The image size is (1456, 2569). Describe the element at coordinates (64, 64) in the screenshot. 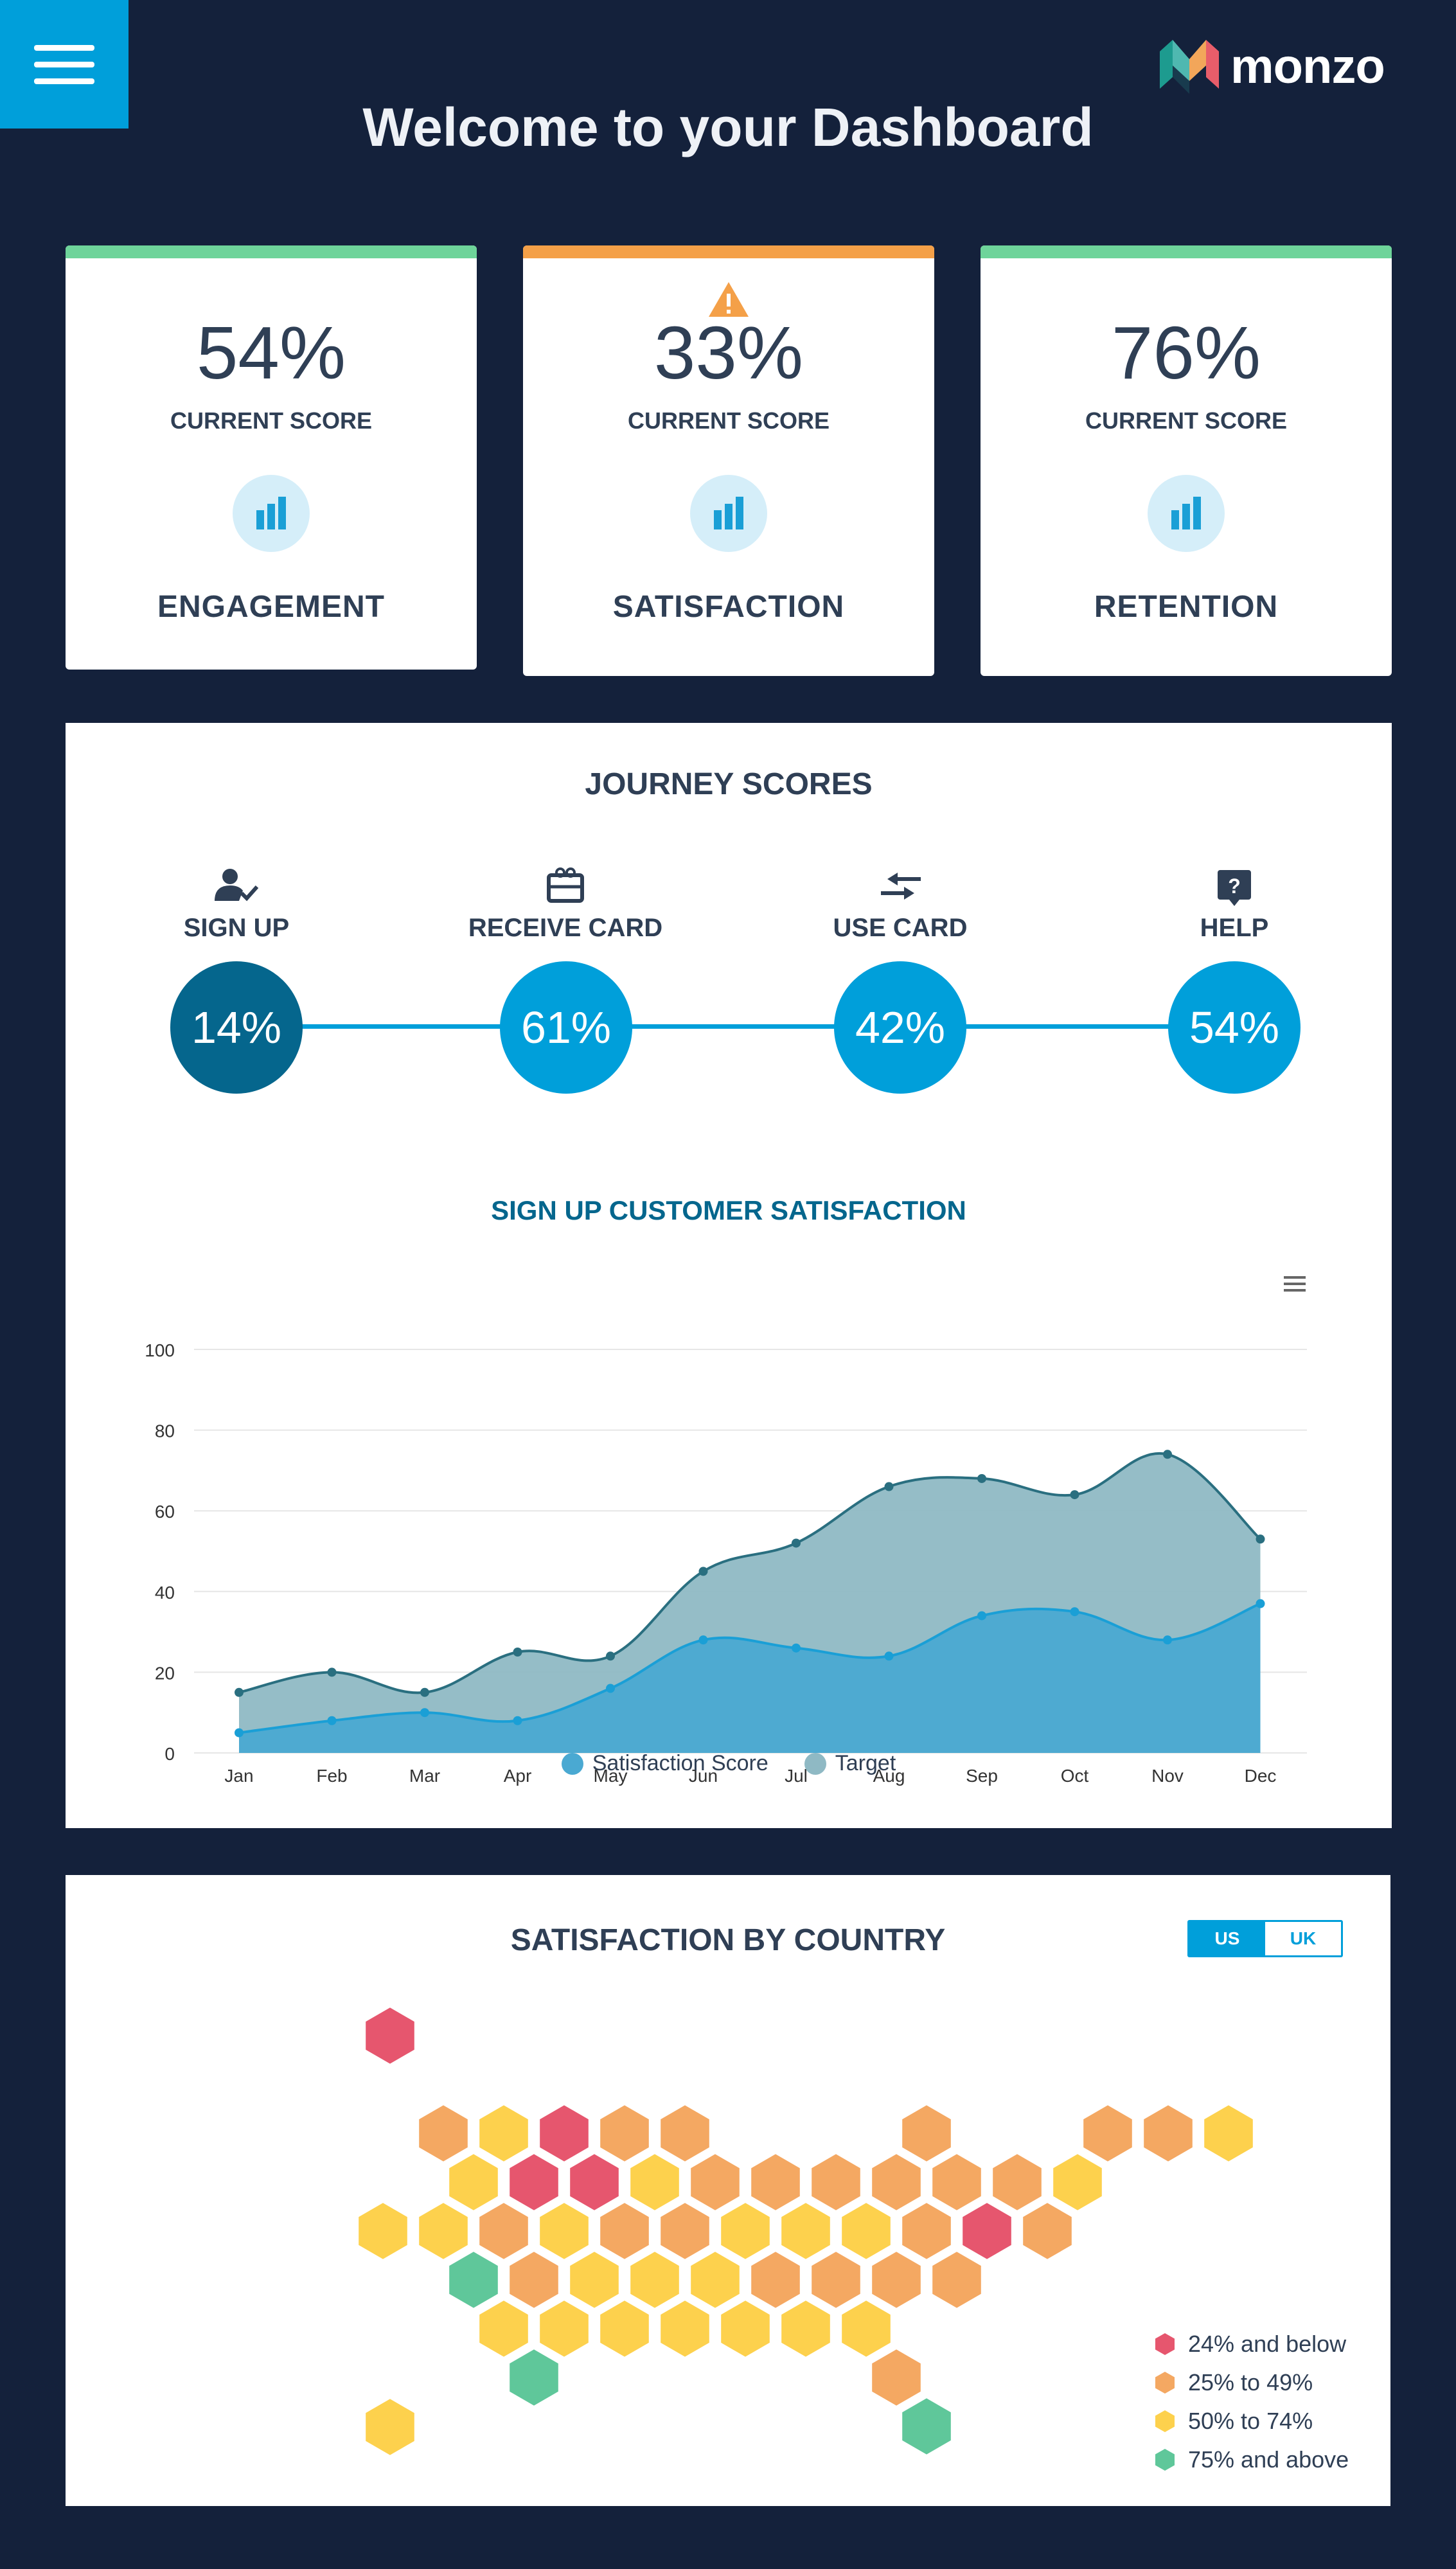

I see `menu-button` at that location.